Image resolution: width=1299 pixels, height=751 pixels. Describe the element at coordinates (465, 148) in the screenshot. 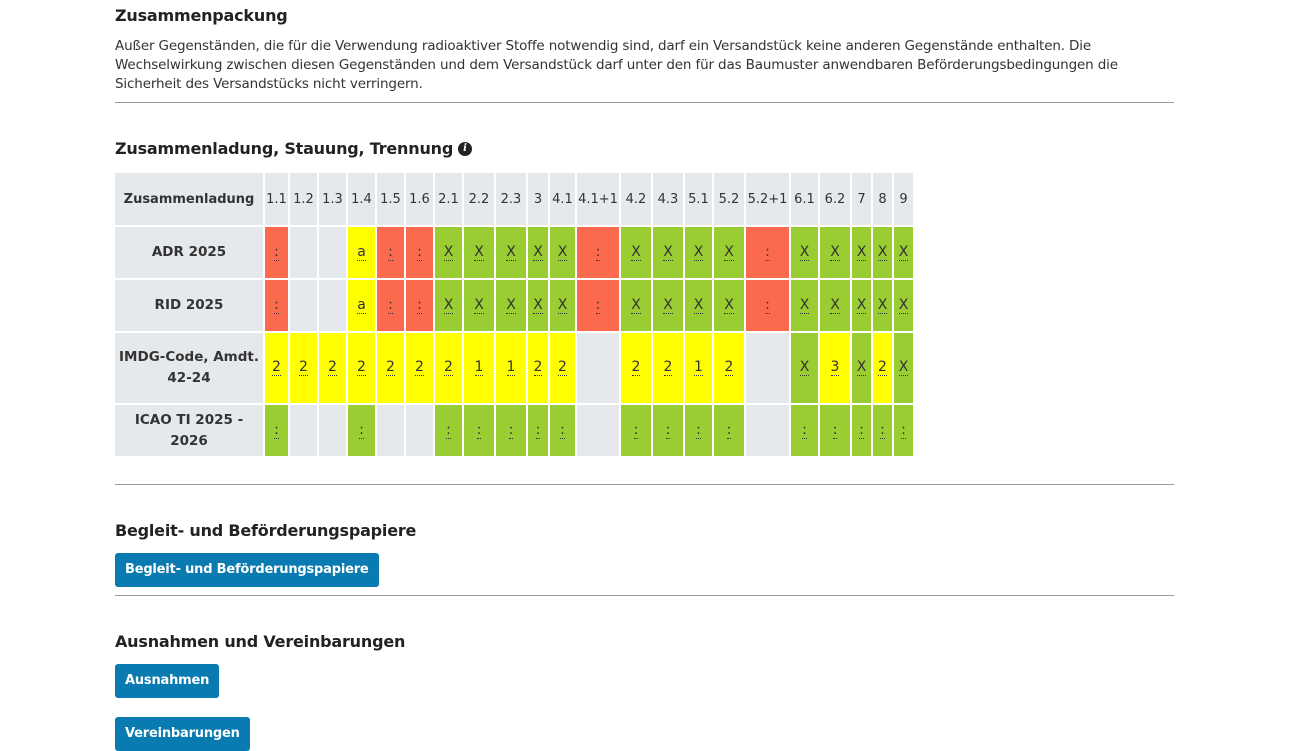

I see `info-icon: i` at that location.